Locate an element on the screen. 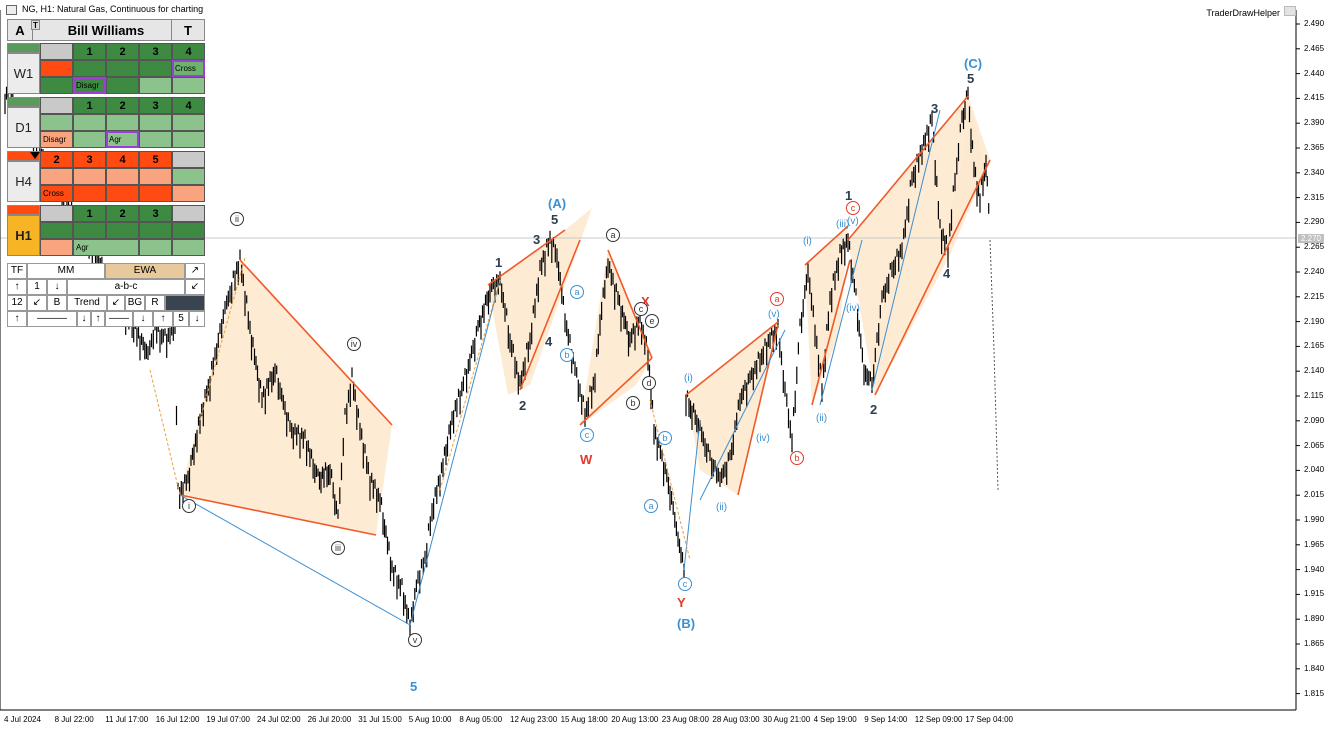  h1-r2-c4 is located at coordinates (188, 247).